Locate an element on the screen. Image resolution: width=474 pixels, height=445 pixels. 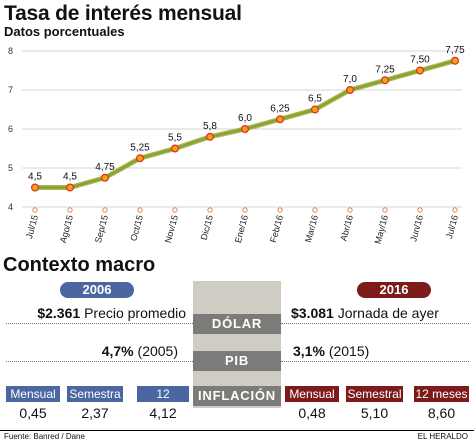
pib-dotted-line-left is located at coordinates (99, 361).